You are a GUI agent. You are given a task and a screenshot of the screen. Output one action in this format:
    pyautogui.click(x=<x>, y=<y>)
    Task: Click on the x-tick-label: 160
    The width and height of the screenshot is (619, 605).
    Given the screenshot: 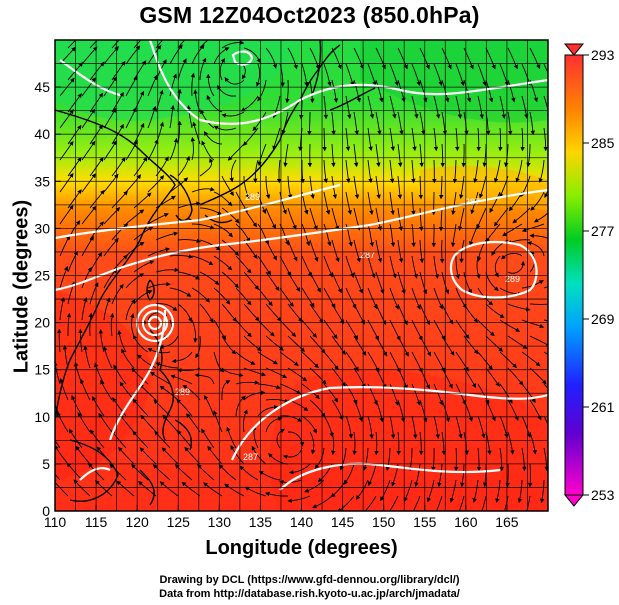 What is the action you would take?
    pyautogui.click(x=466, y=522)
    